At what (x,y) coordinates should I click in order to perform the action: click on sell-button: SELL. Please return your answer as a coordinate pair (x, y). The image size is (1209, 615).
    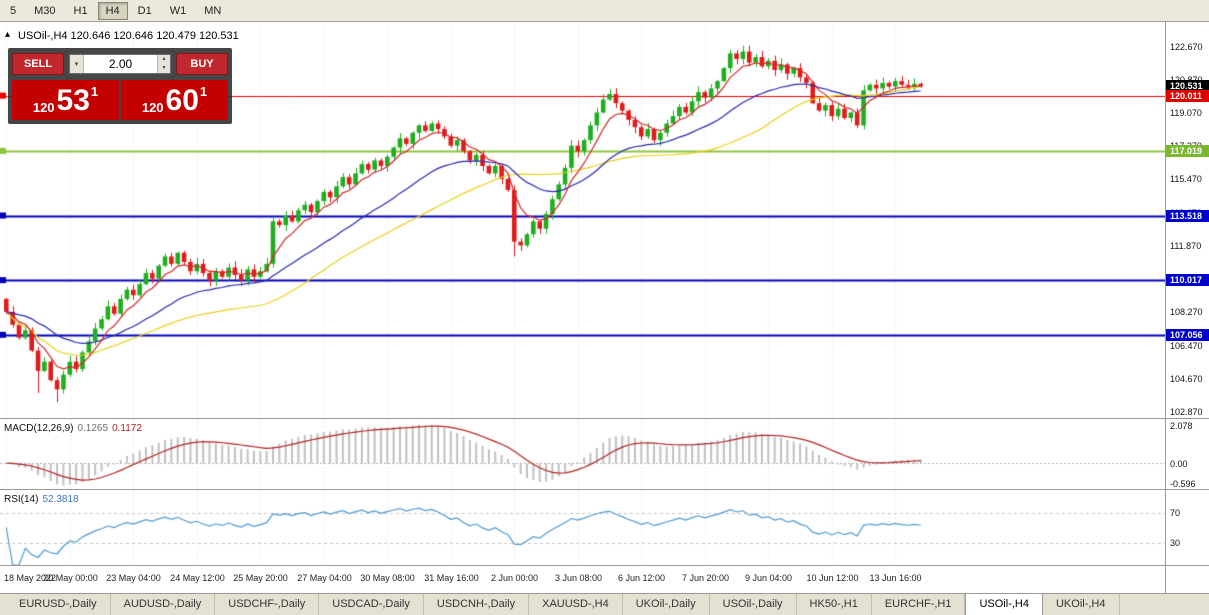
    Looking at the image, I should click on (38, 64).